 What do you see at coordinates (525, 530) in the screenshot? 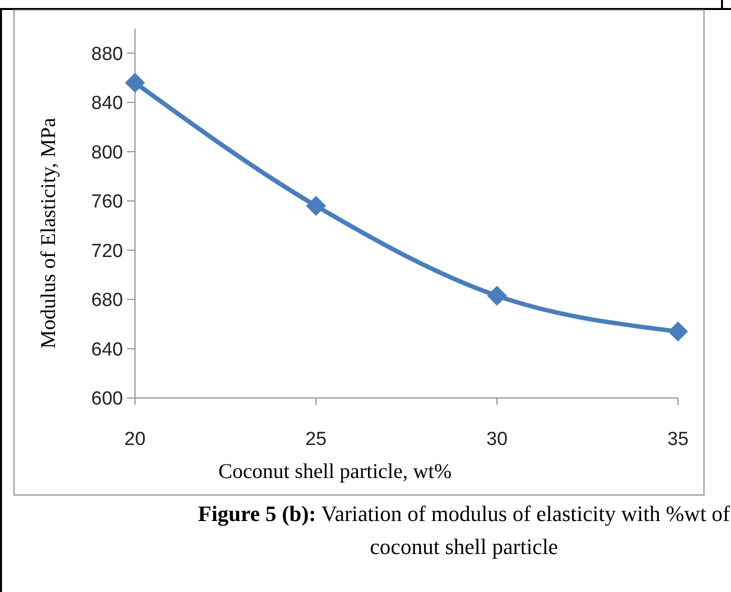
I see `text: Variation of modulus of elasticity with %wt of coconut shell particle` at bounding box center [525, 530].